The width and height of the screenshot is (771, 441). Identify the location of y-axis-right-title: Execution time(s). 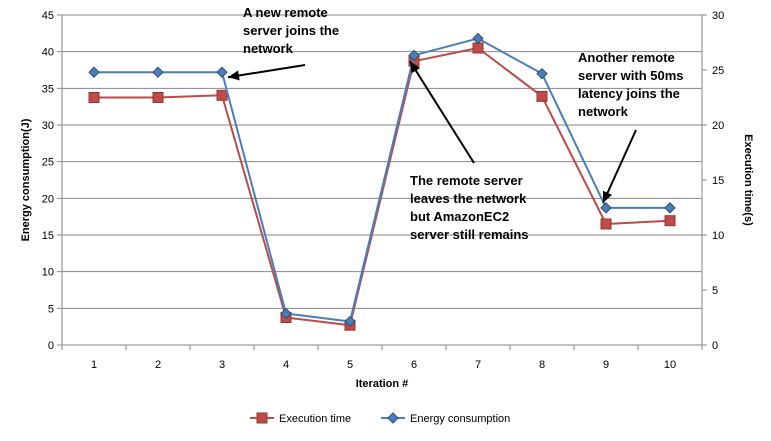
(748, 180).